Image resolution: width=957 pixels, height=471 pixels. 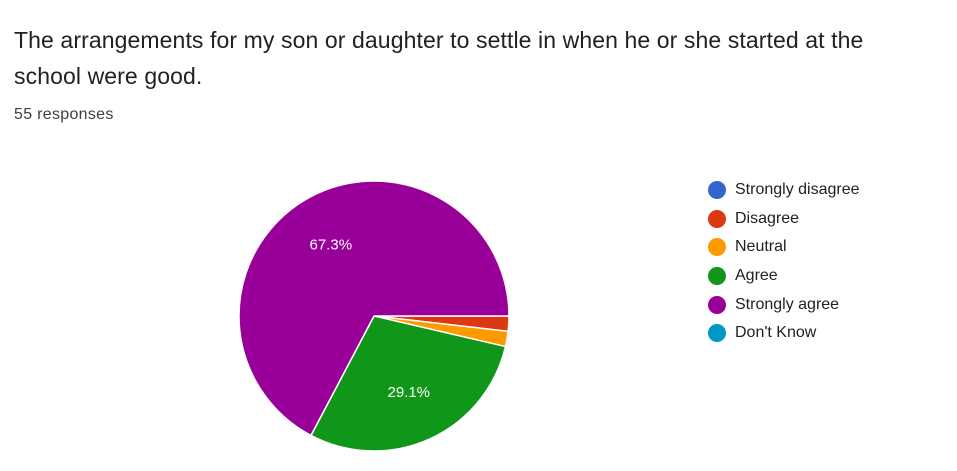 What do you see at coordinates (717, 247) in the screenshot?
I see `legend-swatch-neutral` at bounding box center [717, 247].